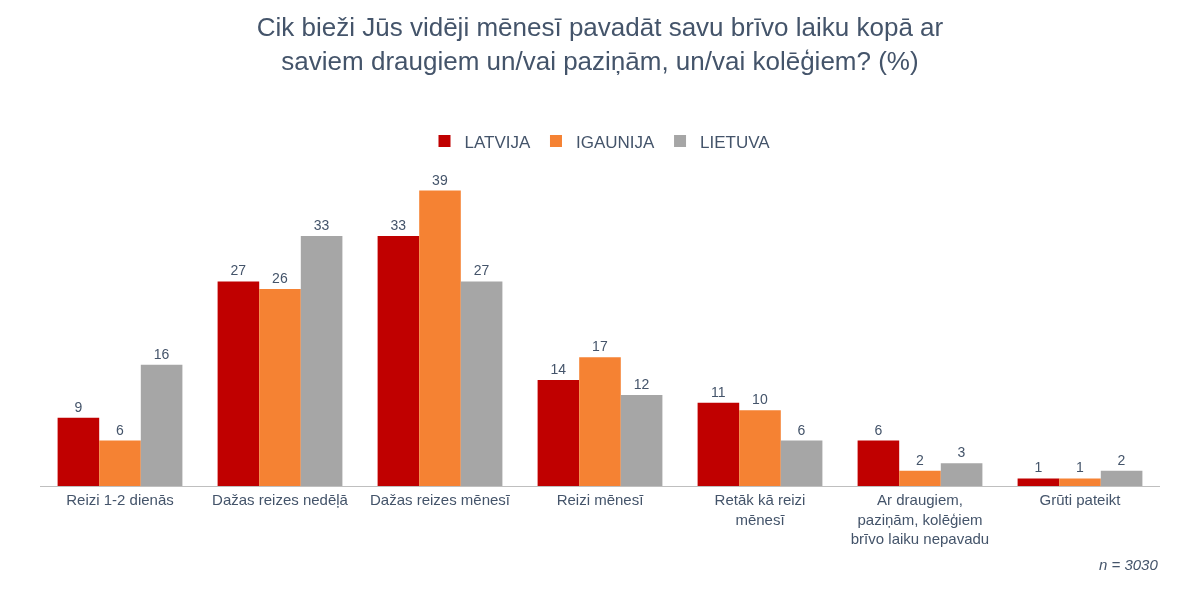 The width and height of the screenshot is (1200, 596). Describe the element at coordinates (600, 346) in the screenshot. I see `data-label: 17` at that location.